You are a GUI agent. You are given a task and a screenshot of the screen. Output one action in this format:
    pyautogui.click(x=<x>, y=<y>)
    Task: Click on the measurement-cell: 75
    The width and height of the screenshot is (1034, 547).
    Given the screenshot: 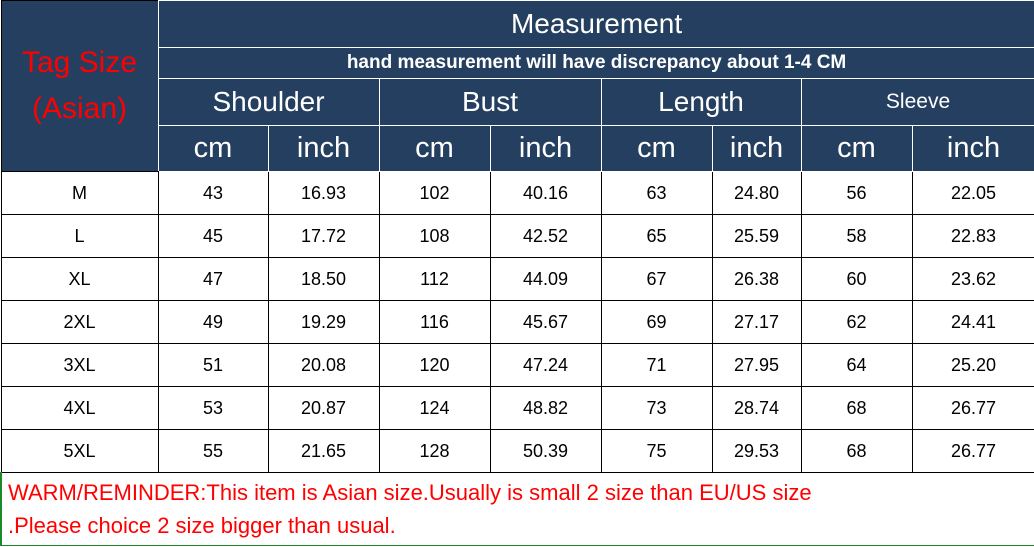 What is the action you would take?
    pyautogui.click(x=656, y=451)
    